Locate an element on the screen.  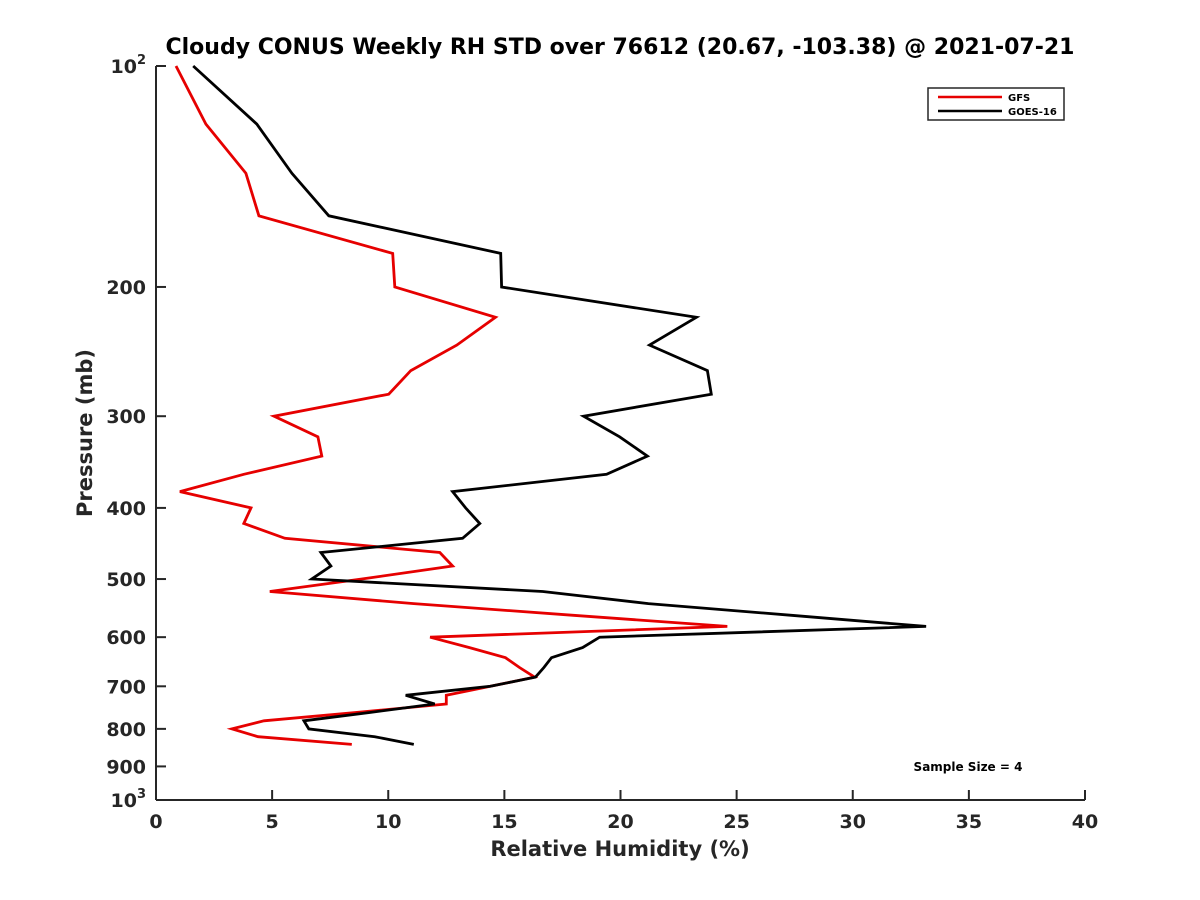
legend: GFS GOES-16 is located at coordinates (996, 104).